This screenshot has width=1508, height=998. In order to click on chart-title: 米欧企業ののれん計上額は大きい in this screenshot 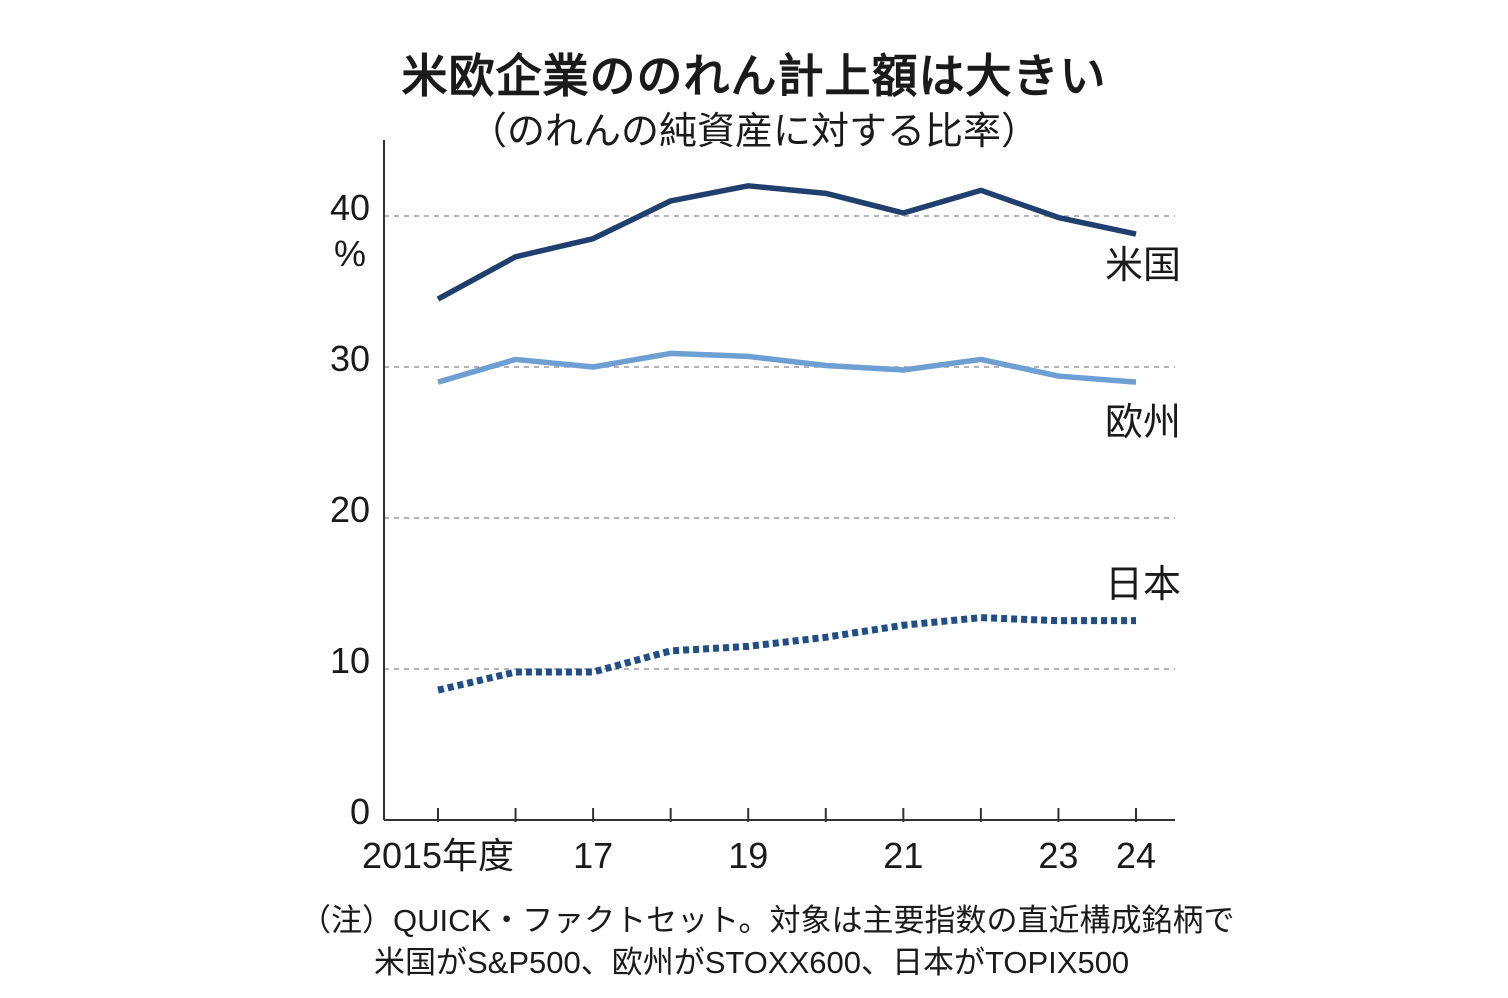, I will do `click(754, 76)`.